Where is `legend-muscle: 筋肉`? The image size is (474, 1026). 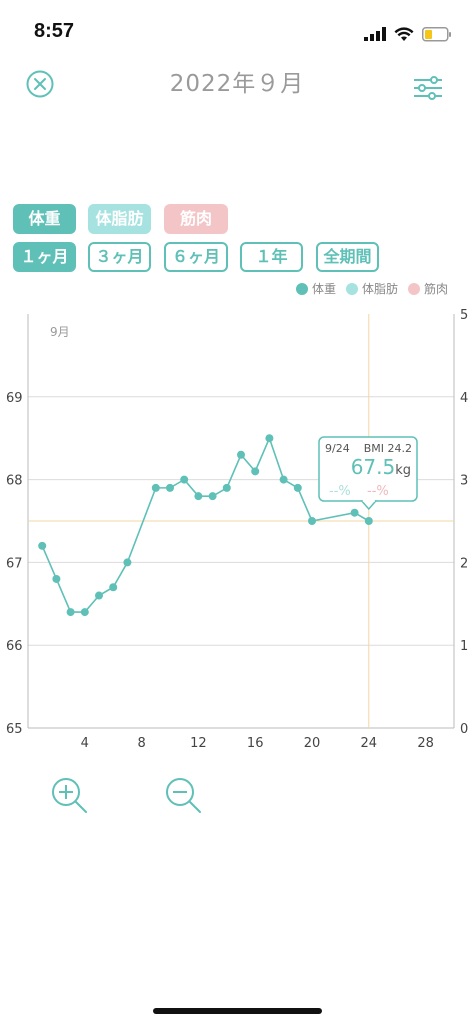
legend-muscle: 筋肉 is located at coordinates (427, 288).